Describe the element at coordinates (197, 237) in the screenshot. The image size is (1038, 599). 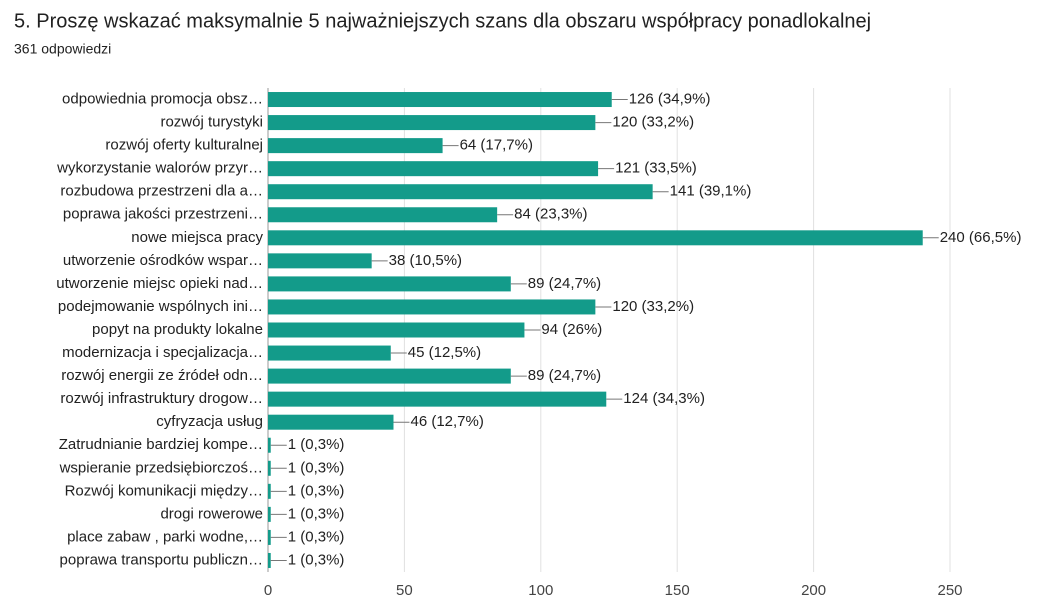
I see `y-tick-label: nowe miejsca pracy` at that location.